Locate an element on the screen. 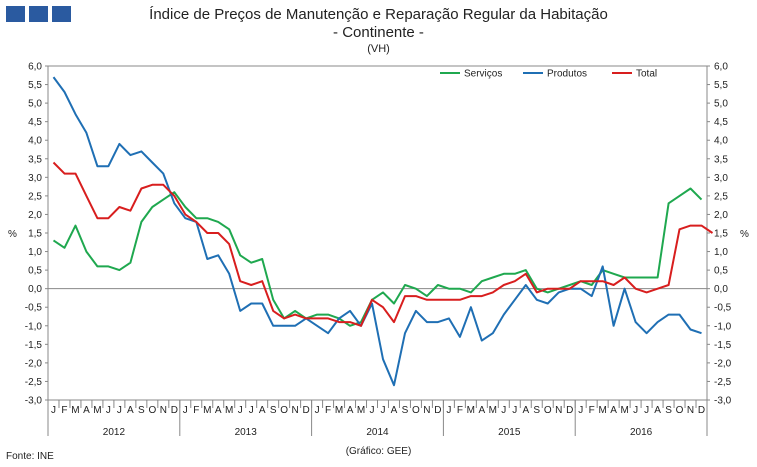 Image resolution: width=757 pixels, height=467 pixels. x-tick-label-year: 2014 is located at coordinates (377, 432).